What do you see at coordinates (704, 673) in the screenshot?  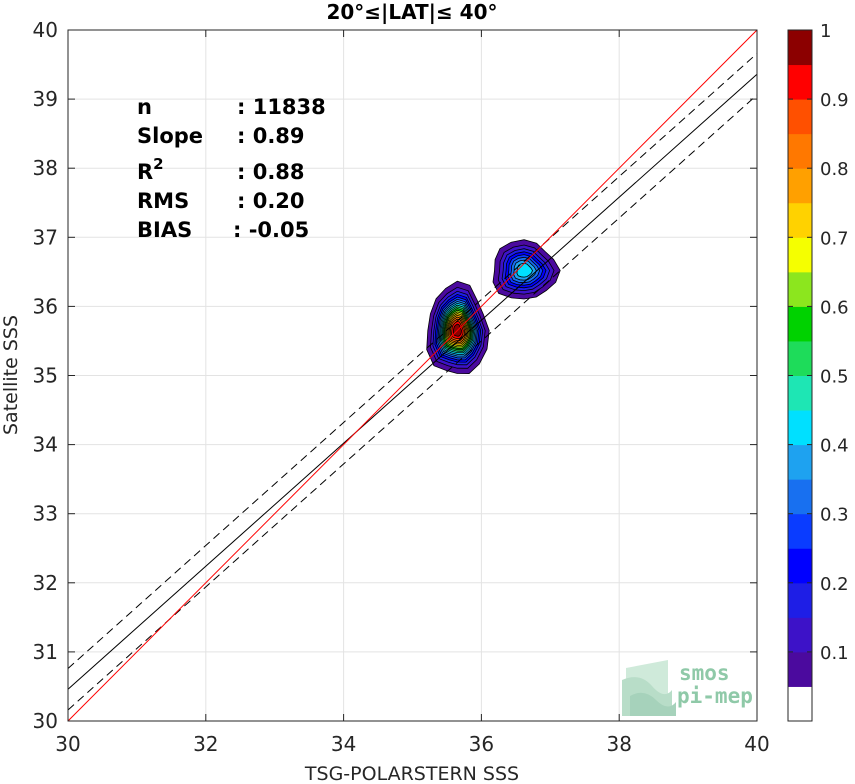 I see `watermark-line1: smos` at bounding box center [704, 673].